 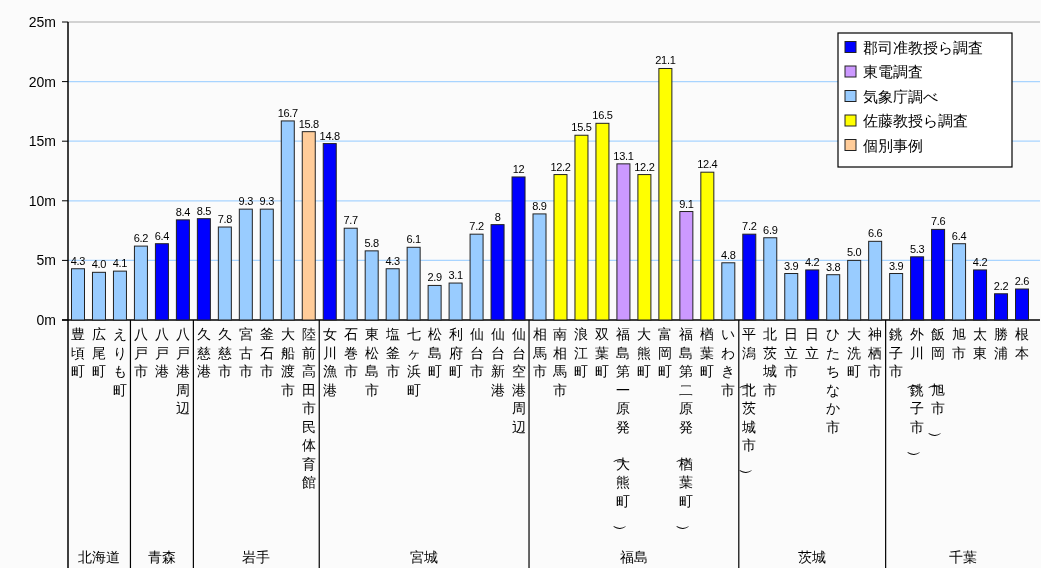 What do you see at coordinates (915, 121) in the screenshot?
I see `legend-label: 佐藤教授ら調査` at bounding box center [915, 121].